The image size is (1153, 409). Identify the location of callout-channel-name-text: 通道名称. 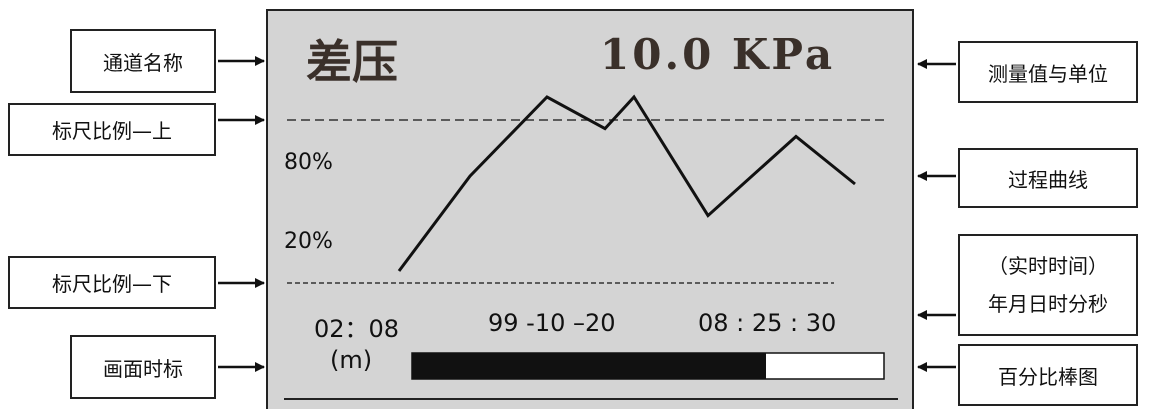
(143, 62).